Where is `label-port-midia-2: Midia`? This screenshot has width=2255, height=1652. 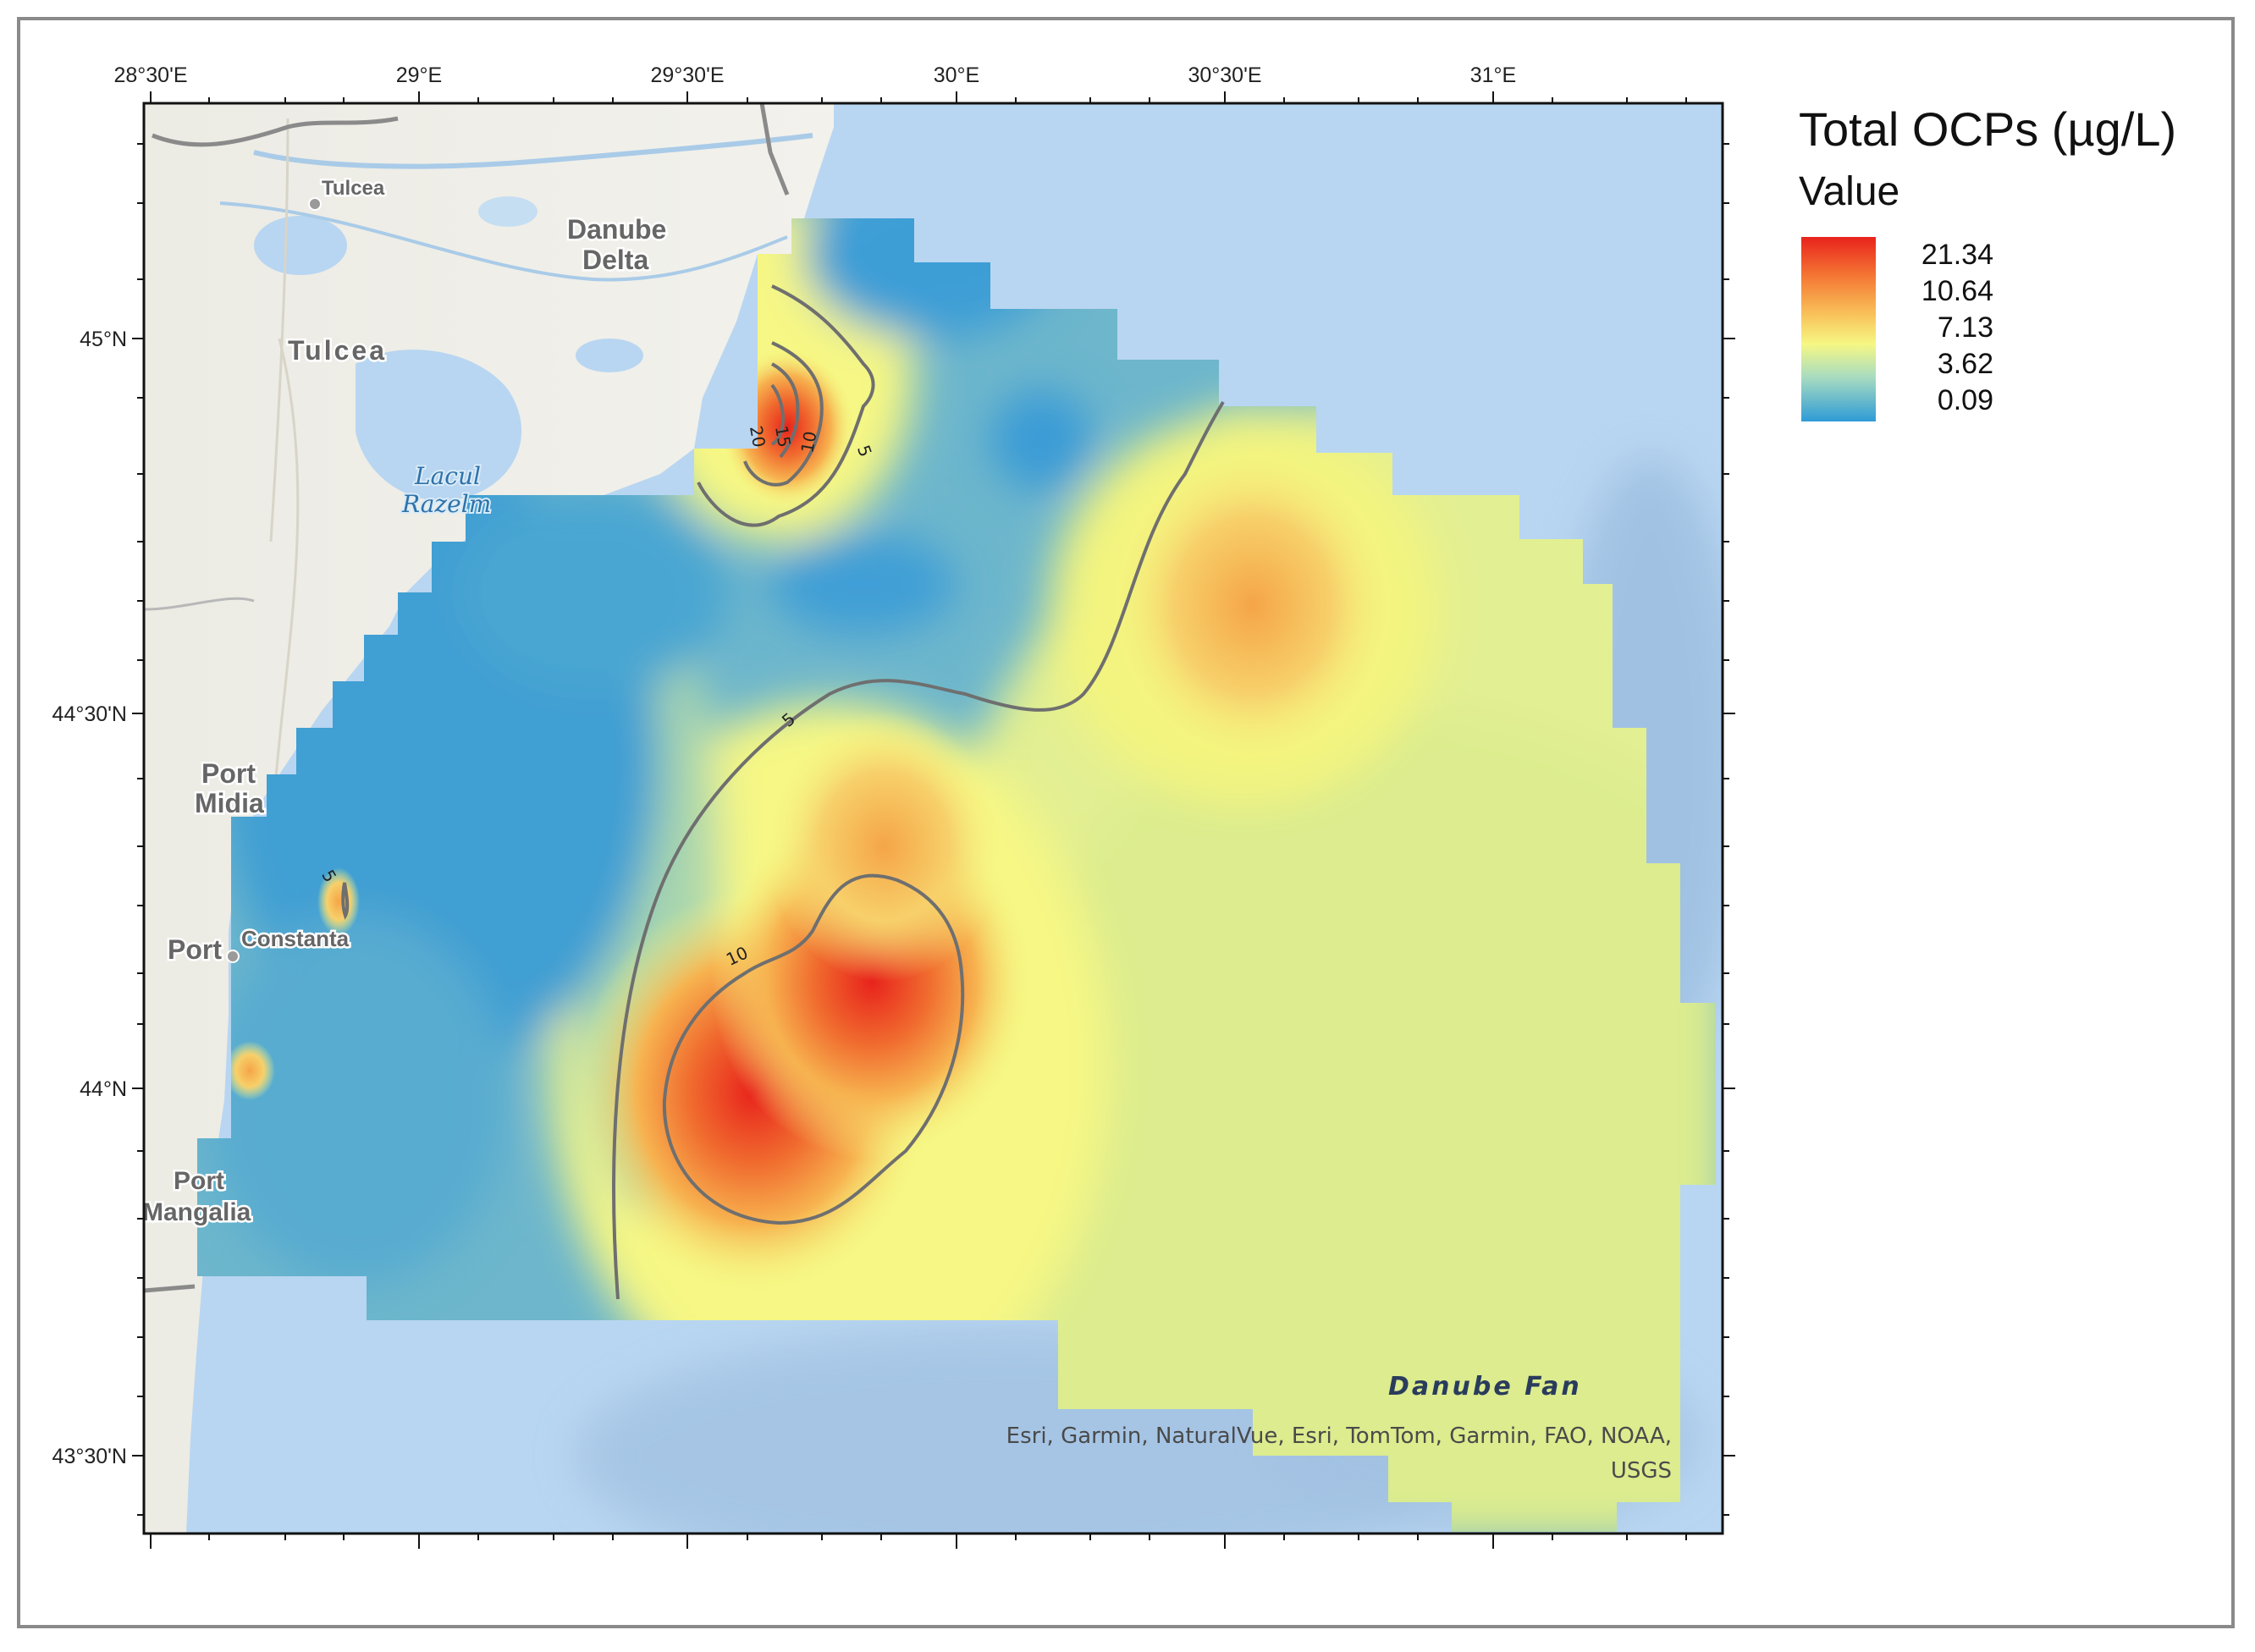
label-port-midia-2: Midia is located at coordinates (229, 803).